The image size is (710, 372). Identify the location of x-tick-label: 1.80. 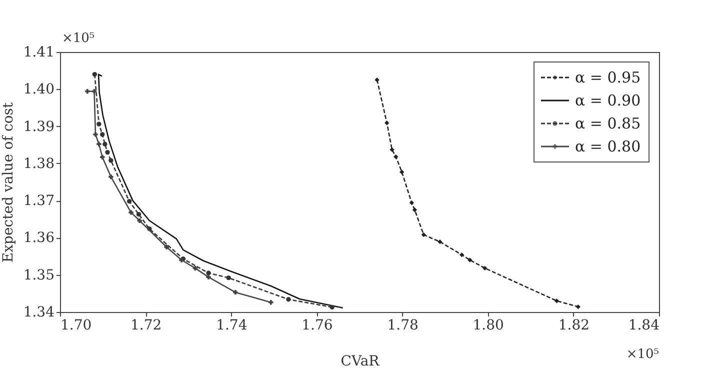
(488, 326).